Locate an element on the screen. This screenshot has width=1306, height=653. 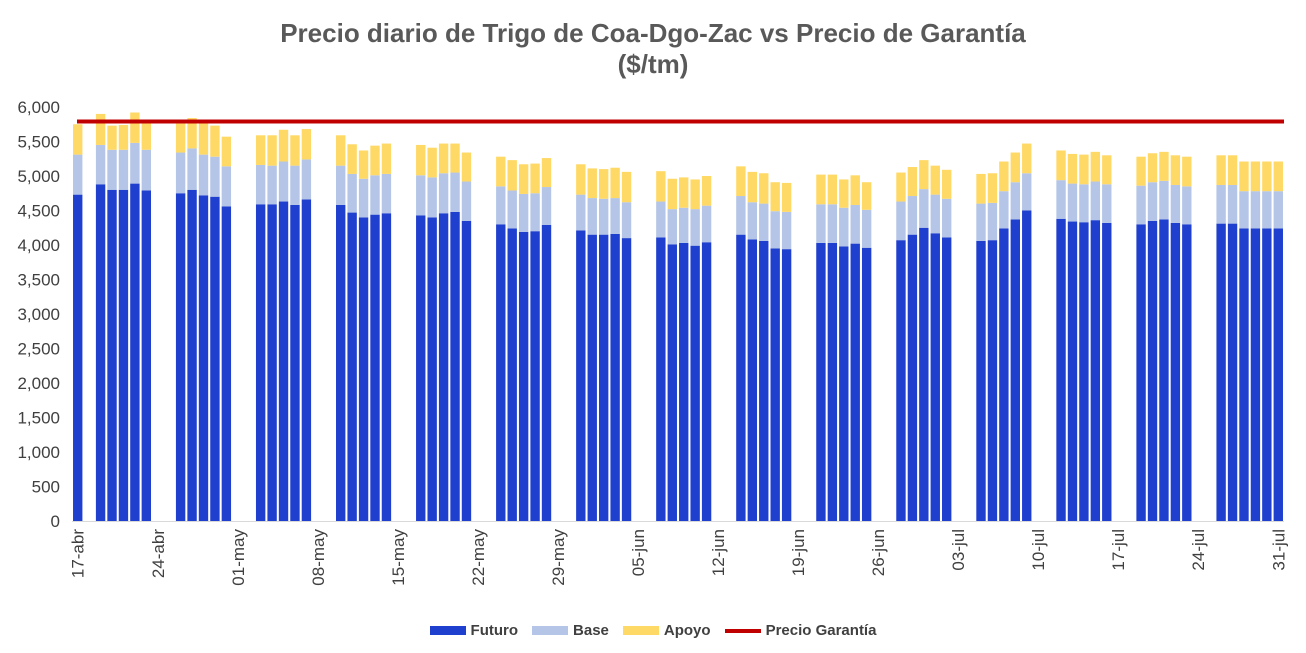
x-tick-label: 24-jul is located at coordinates (1198, 550).